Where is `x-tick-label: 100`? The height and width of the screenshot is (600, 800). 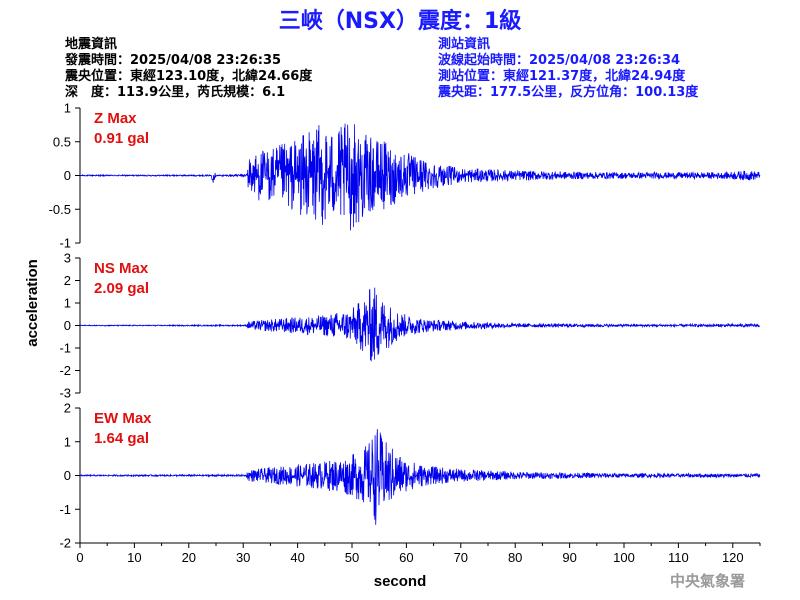 x-tick-label: 100 is located at coordinates (624, 557).